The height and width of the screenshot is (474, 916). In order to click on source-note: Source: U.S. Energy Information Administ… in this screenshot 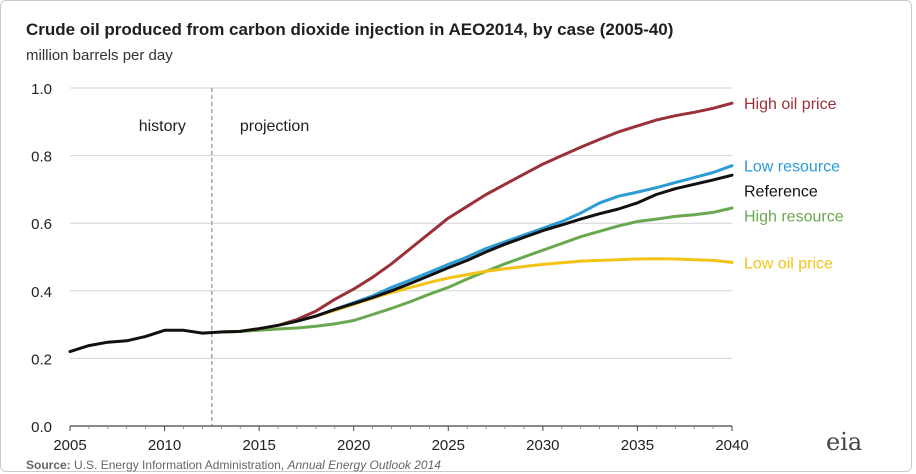, I will do `click(233, 465)`.